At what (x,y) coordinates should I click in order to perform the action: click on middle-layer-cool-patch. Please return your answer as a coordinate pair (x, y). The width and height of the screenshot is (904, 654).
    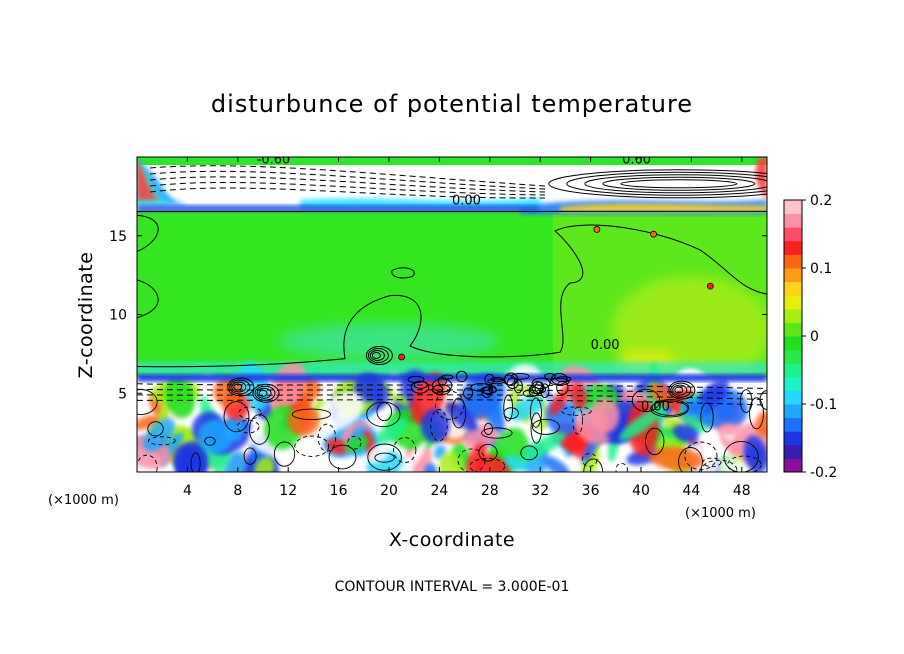
    Looking at the image, I should click on (389, 341).